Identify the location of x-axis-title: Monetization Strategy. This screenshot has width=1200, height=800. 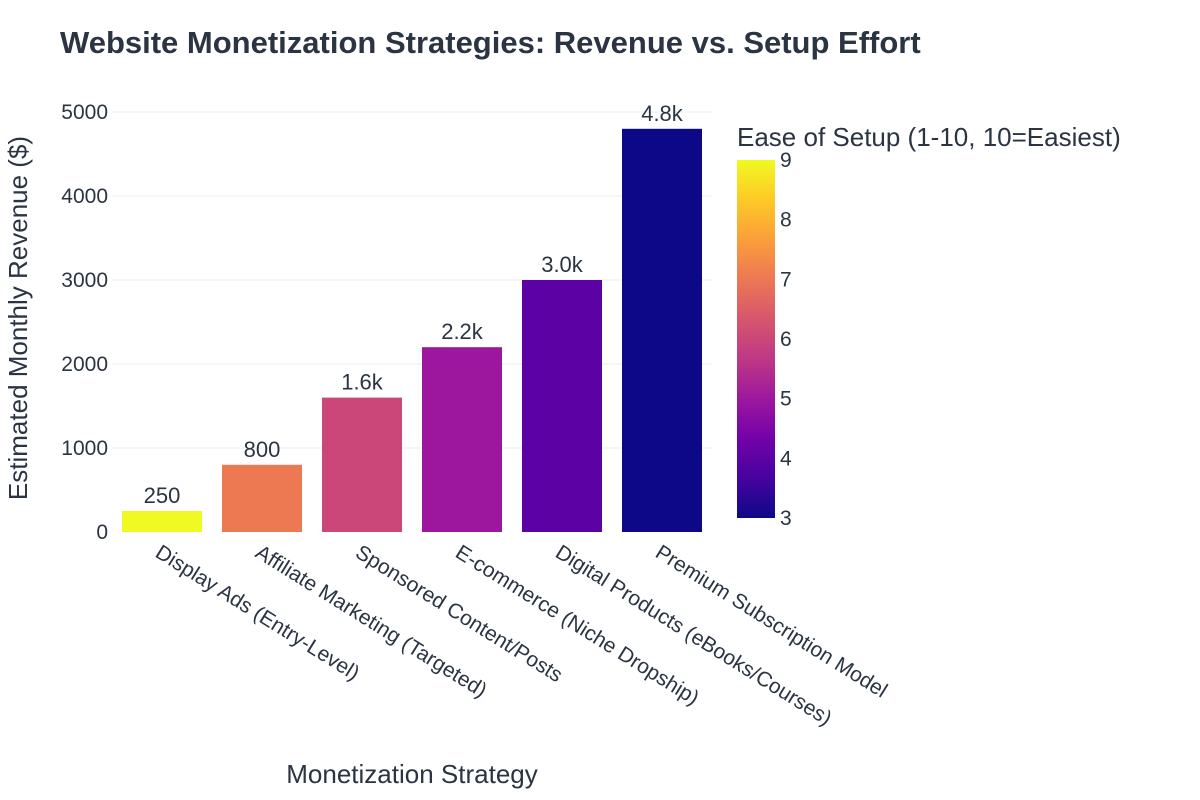
(411, 774).